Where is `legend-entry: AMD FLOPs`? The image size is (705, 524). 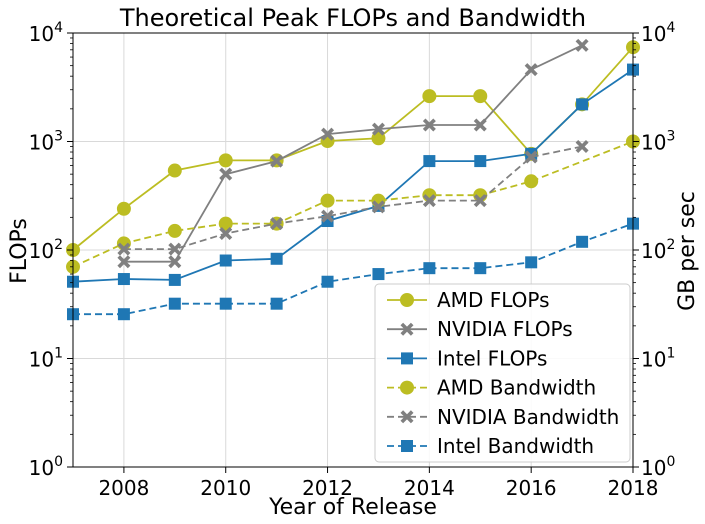
legend-entry: AMD FLOPs is located at coordinates (468, 300).